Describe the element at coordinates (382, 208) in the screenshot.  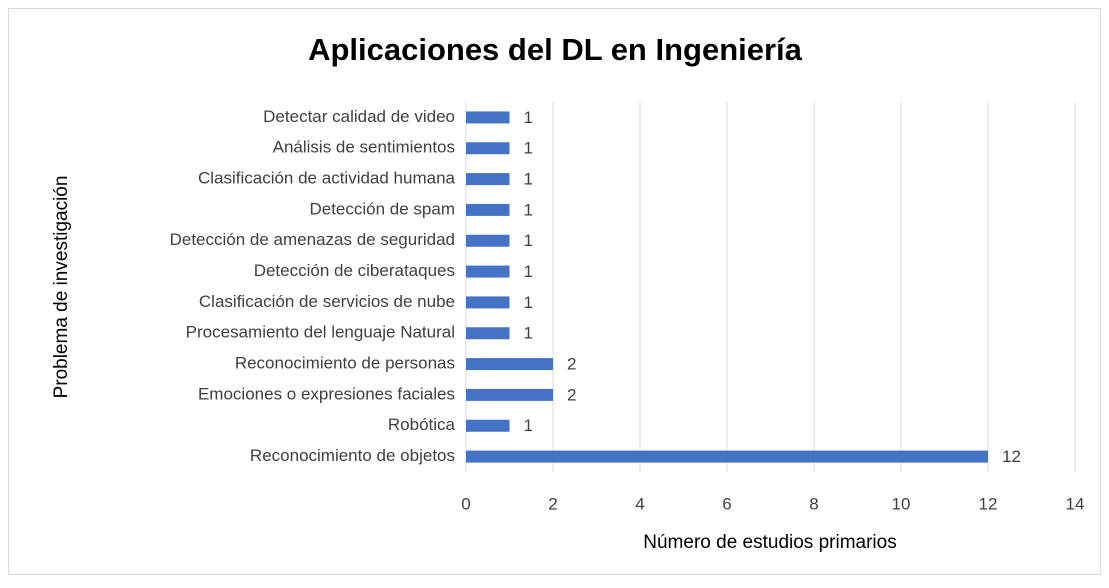
I see `y-tick-label: Detección de spam` at that location.